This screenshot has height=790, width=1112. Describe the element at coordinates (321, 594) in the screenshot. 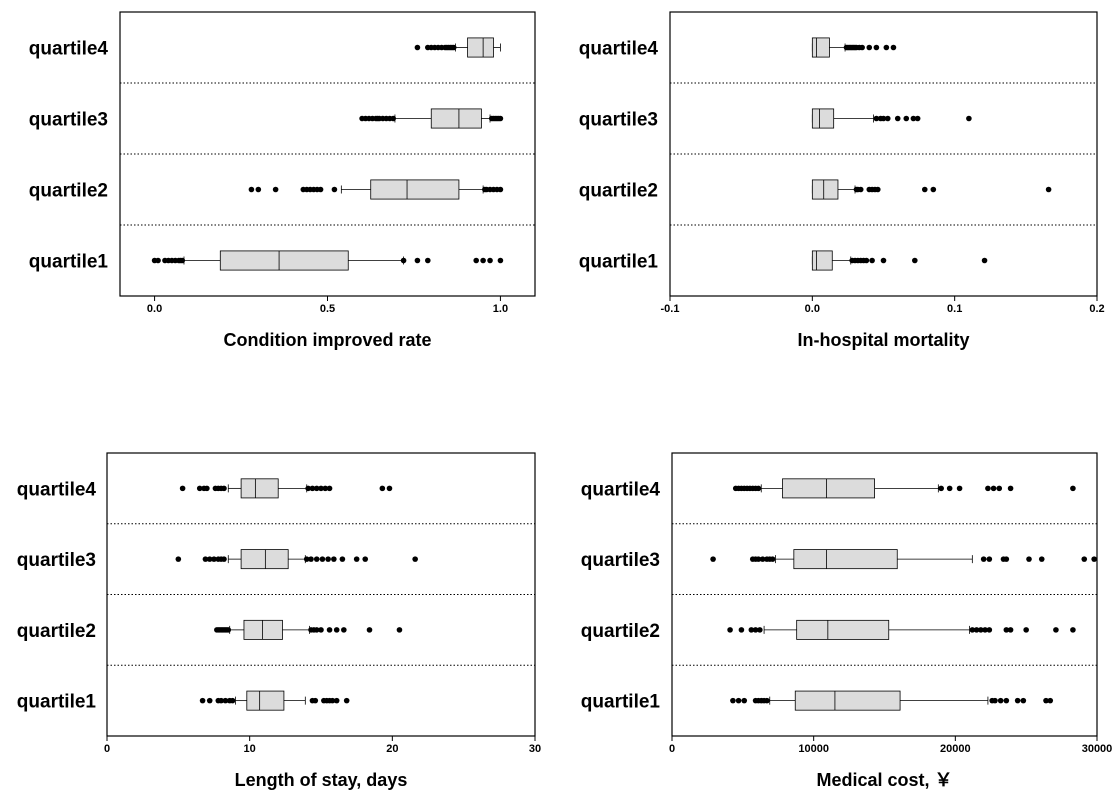

I see `plot-frame` at that location.